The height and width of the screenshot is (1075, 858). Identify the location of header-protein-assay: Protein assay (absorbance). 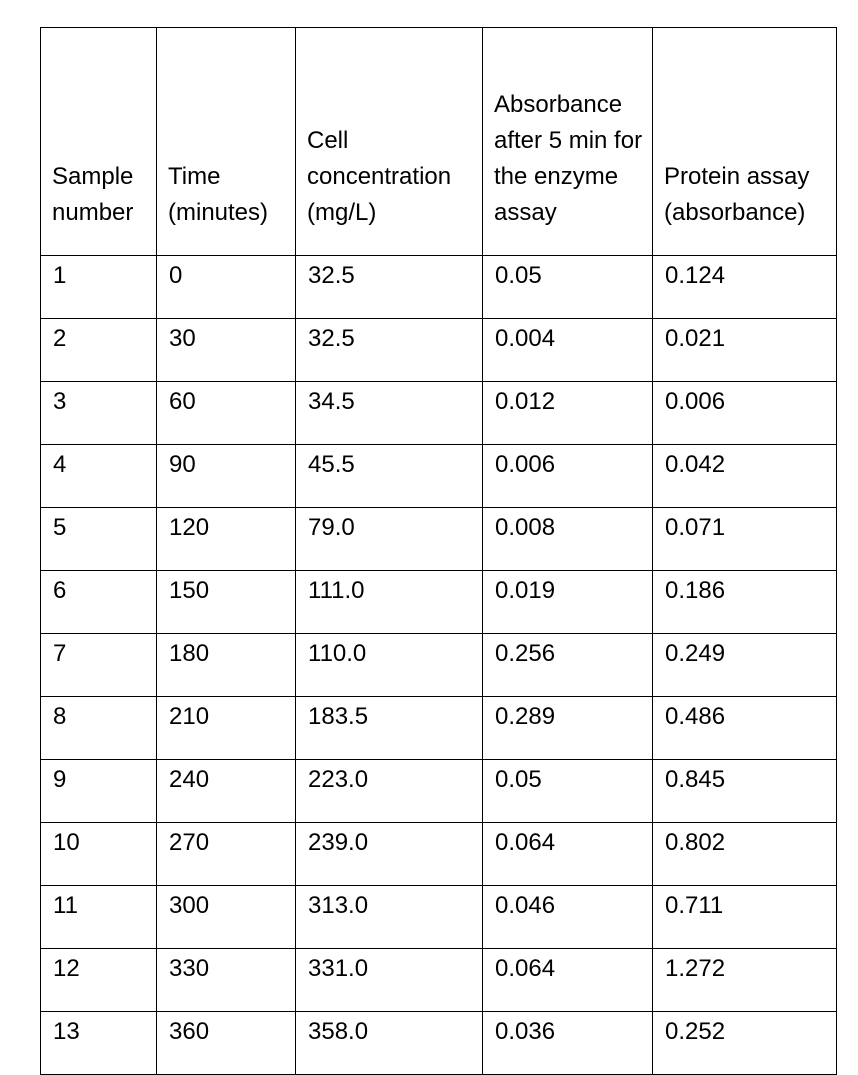
(744, 141).